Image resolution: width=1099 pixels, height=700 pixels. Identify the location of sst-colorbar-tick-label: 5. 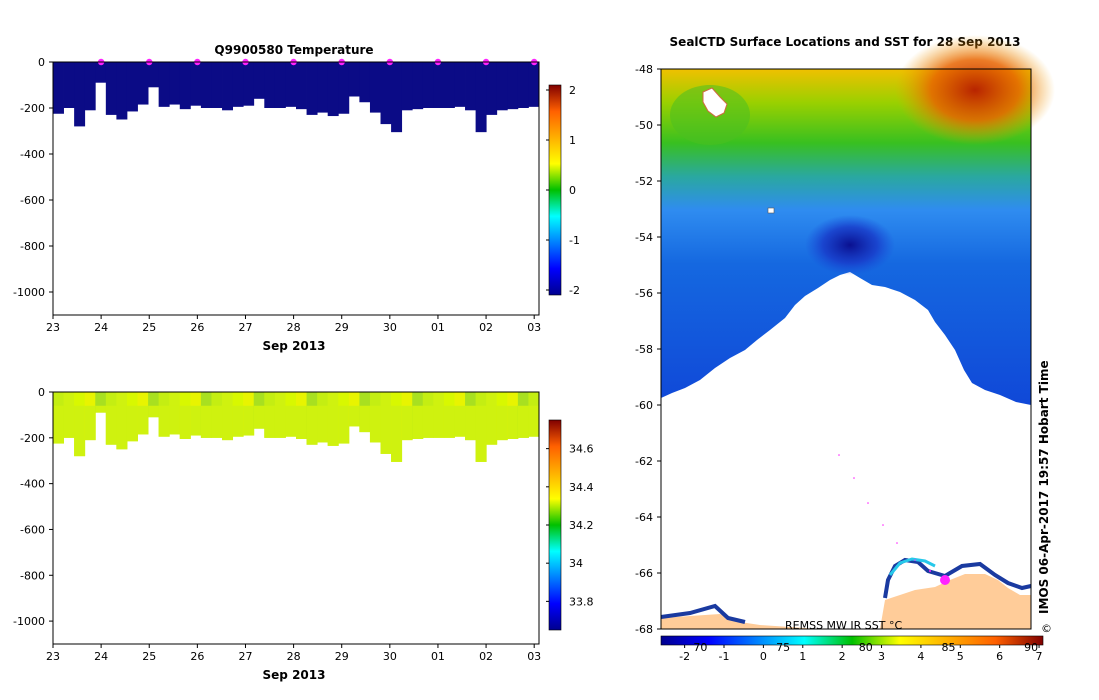
(960, 656).